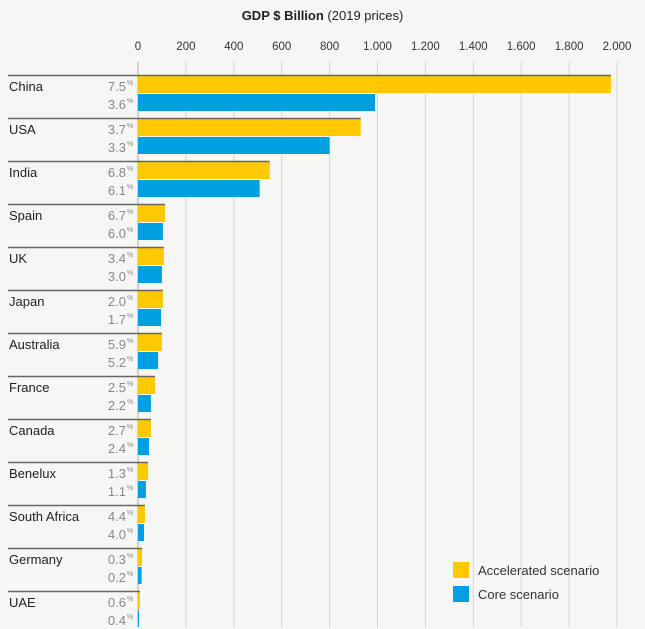 The height and width of the screenshot is (629, 645). I want to click on chart-title: GDP $ Billion (2019 prices), so click(322, 15).